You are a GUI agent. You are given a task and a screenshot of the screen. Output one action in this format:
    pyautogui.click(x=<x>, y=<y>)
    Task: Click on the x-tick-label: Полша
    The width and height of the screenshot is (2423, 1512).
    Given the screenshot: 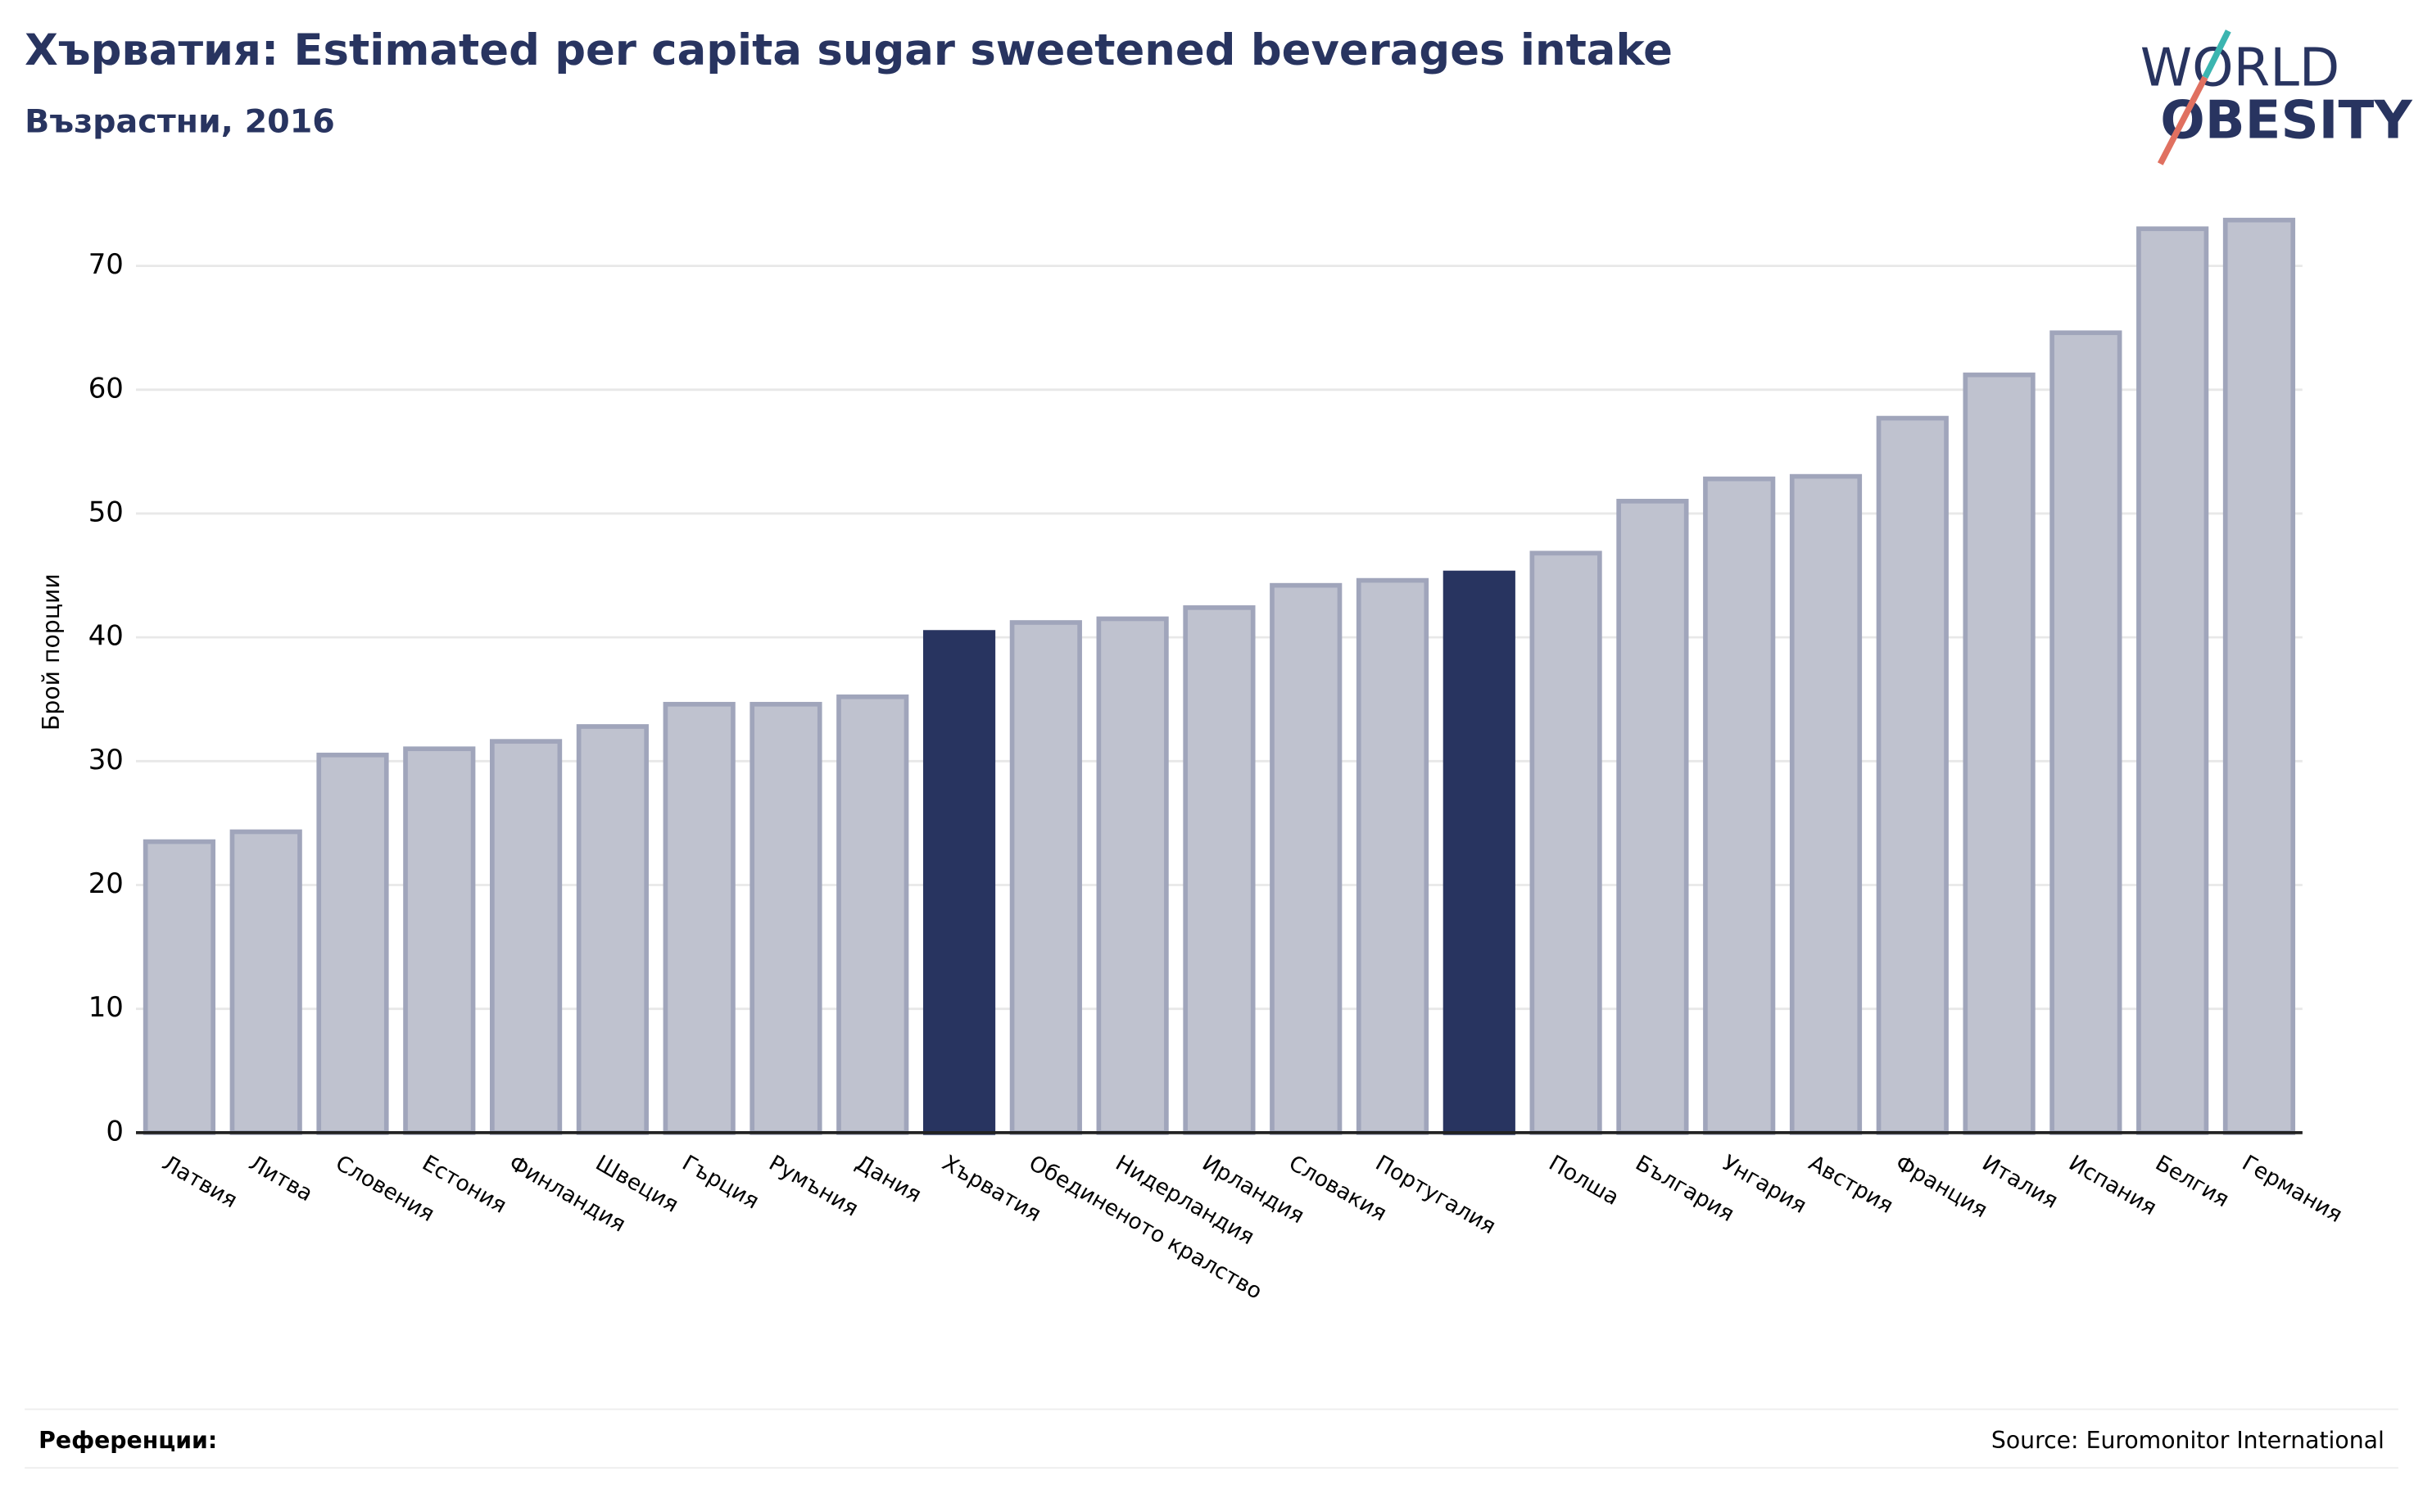 What is the action you would take?
    pyautogui.click(x=1583, y=1180)
    